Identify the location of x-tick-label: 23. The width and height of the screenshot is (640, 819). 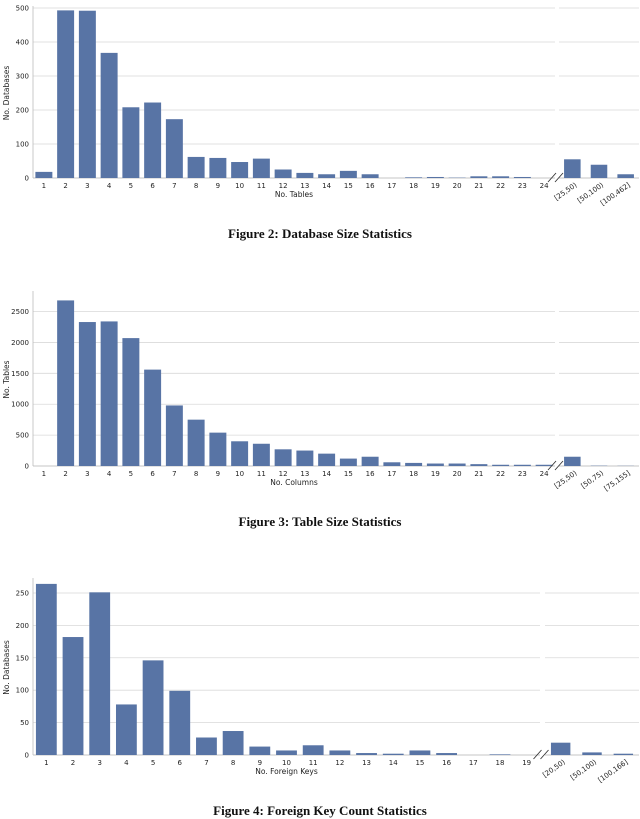
(522, 474).